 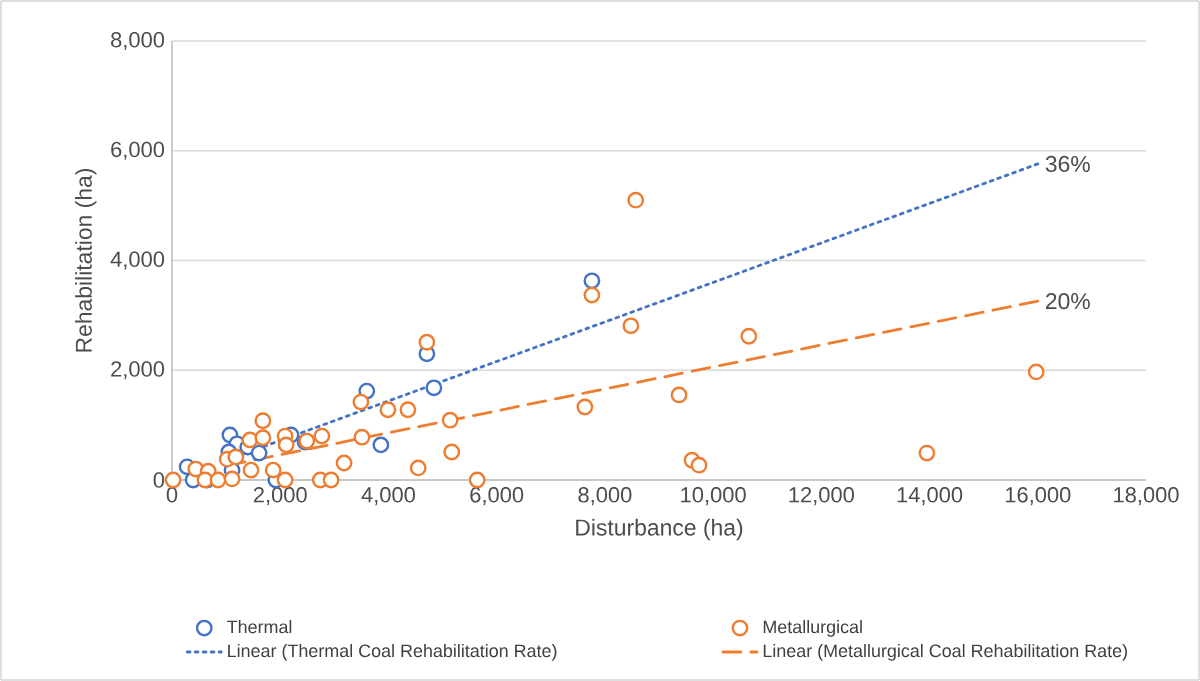 What do you see at coordinates (812, 628) in the screenshot?
I see `legend-label: Metallurgical` at bounding box center [812, 628].